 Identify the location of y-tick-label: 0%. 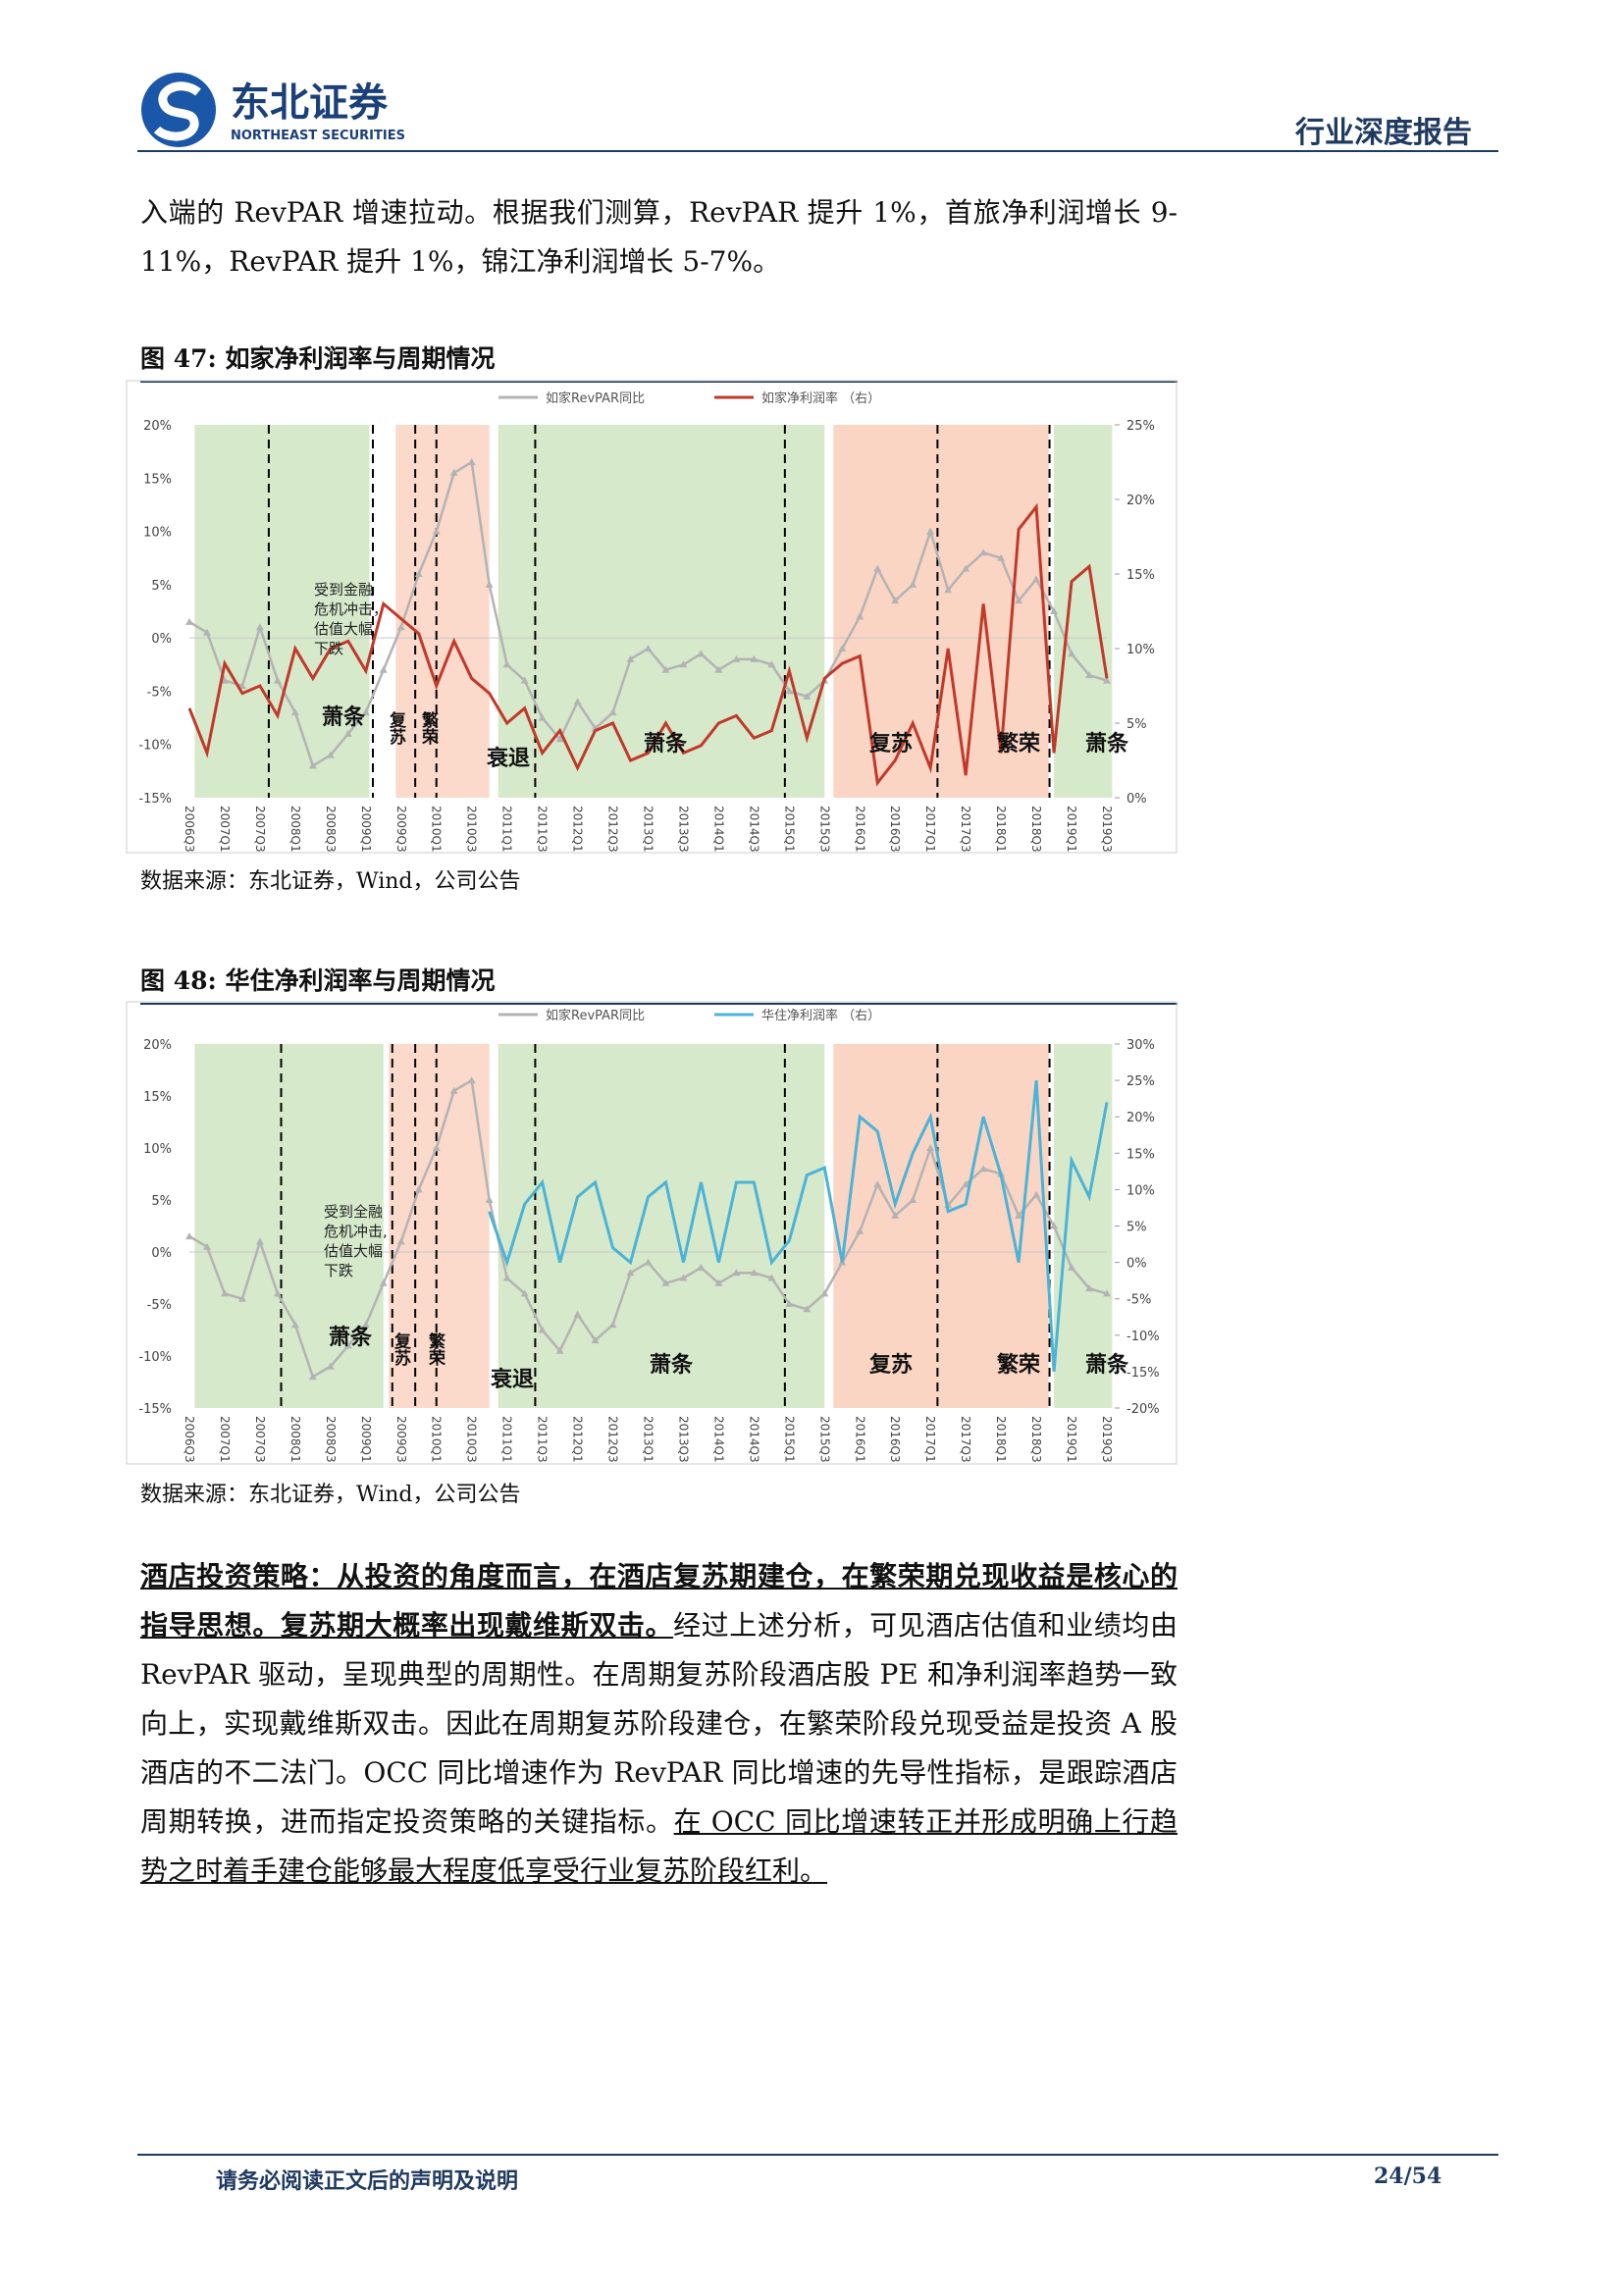
(161, 639).